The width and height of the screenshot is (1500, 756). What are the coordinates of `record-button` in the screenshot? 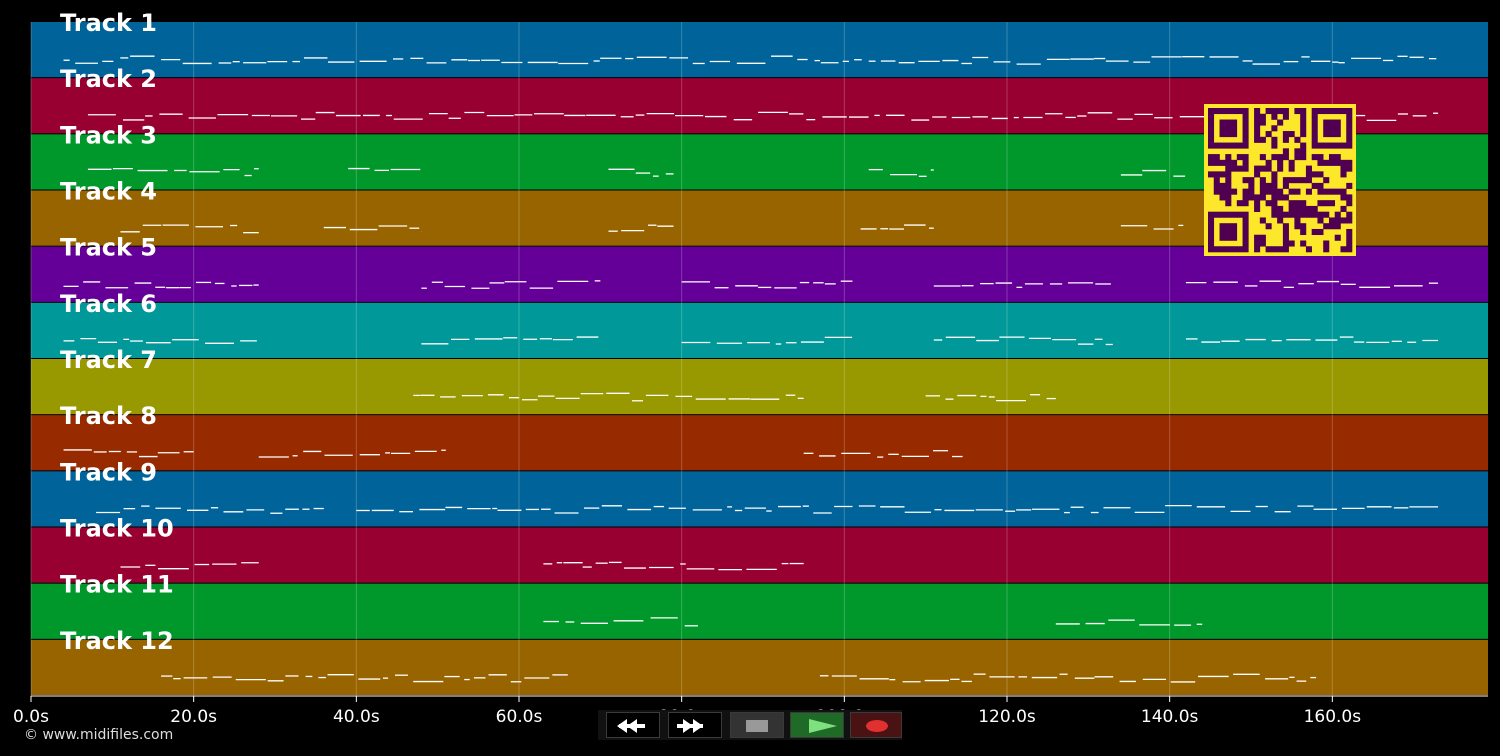 It's located at (876, 725).